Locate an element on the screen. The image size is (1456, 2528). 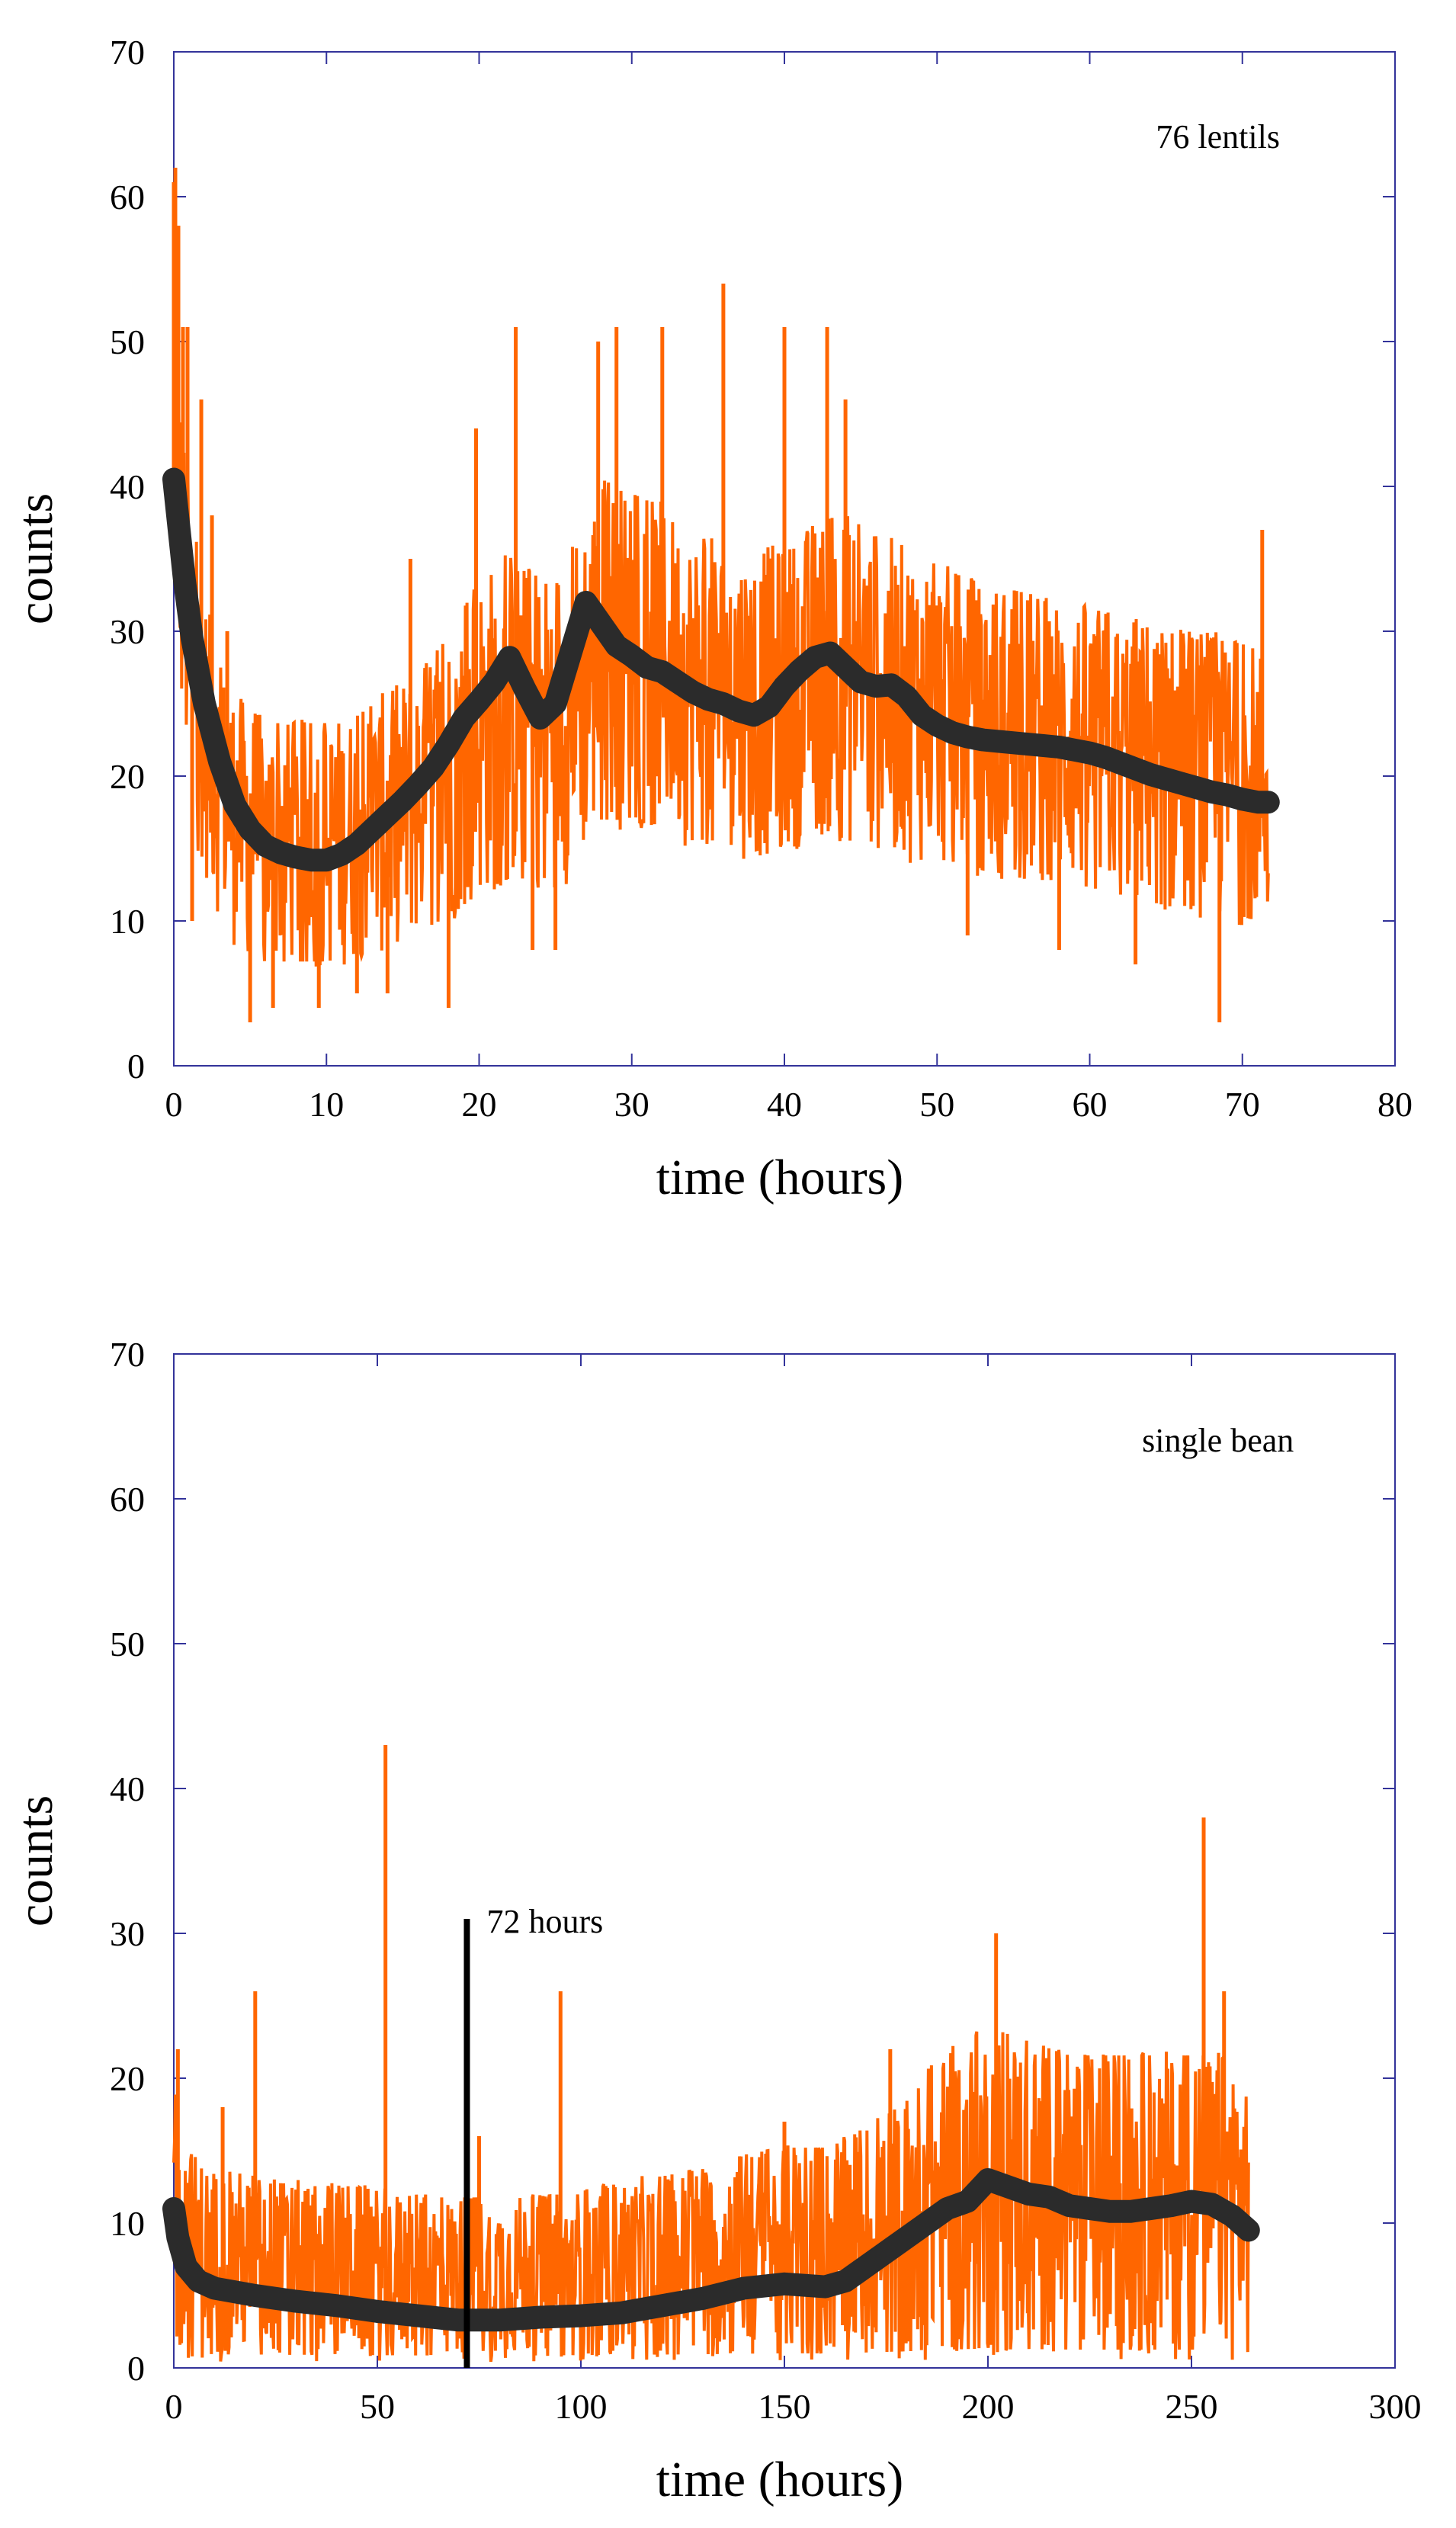
x-tick-label: 100 is located at coordinates (581, 2406).